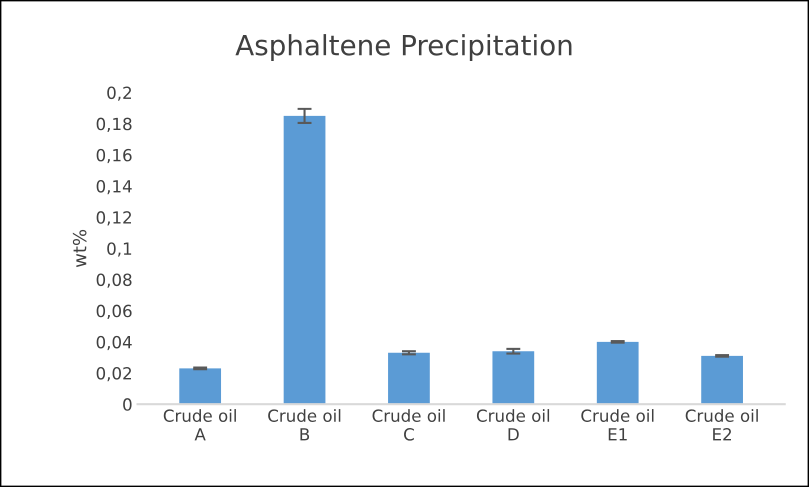 The image size is (809, 487). I want to click on x-tick-label: Crude oil C, so click(408, 425).